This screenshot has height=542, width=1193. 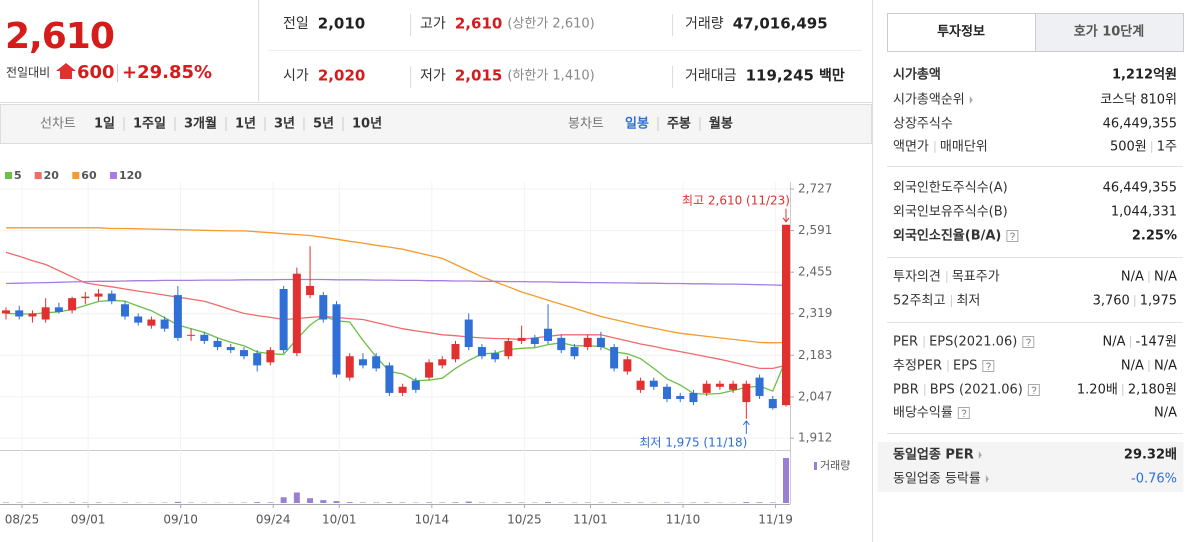 I want to click on summary-note: (하한가 1,410), so click(x=550, y=76).